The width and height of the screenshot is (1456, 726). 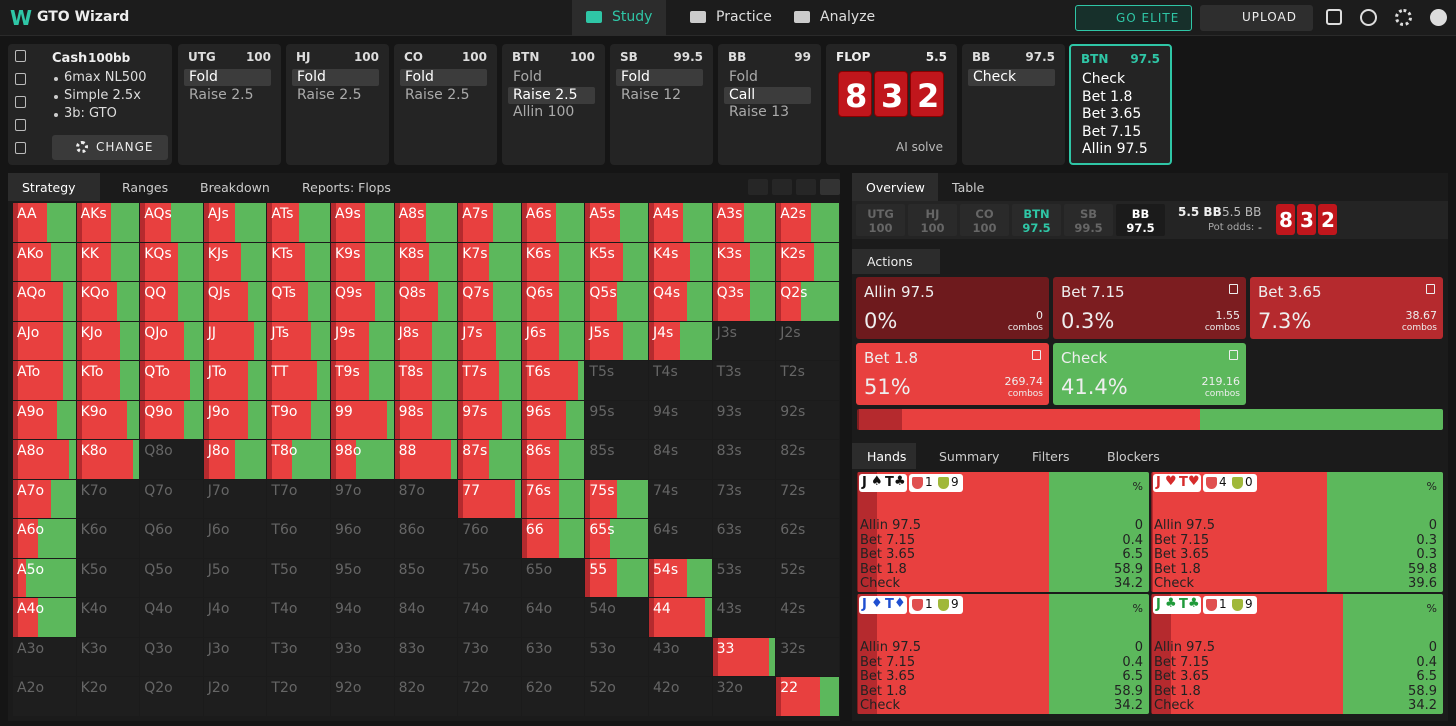 What do you see at coordinates (362, 459) in the screenshot?
I see `hand-cell: 98o` at bounding box center [362, 459].